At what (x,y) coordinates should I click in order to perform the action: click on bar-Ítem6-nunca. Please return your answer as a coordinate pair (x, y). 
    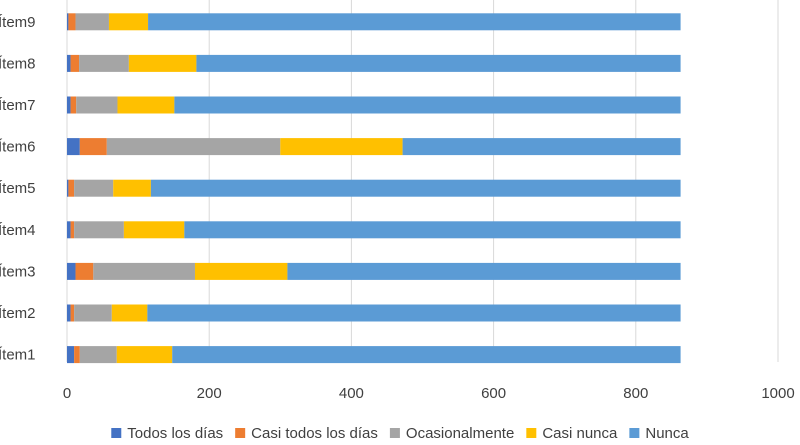
    Looking at the image, I should click on (541, 147).